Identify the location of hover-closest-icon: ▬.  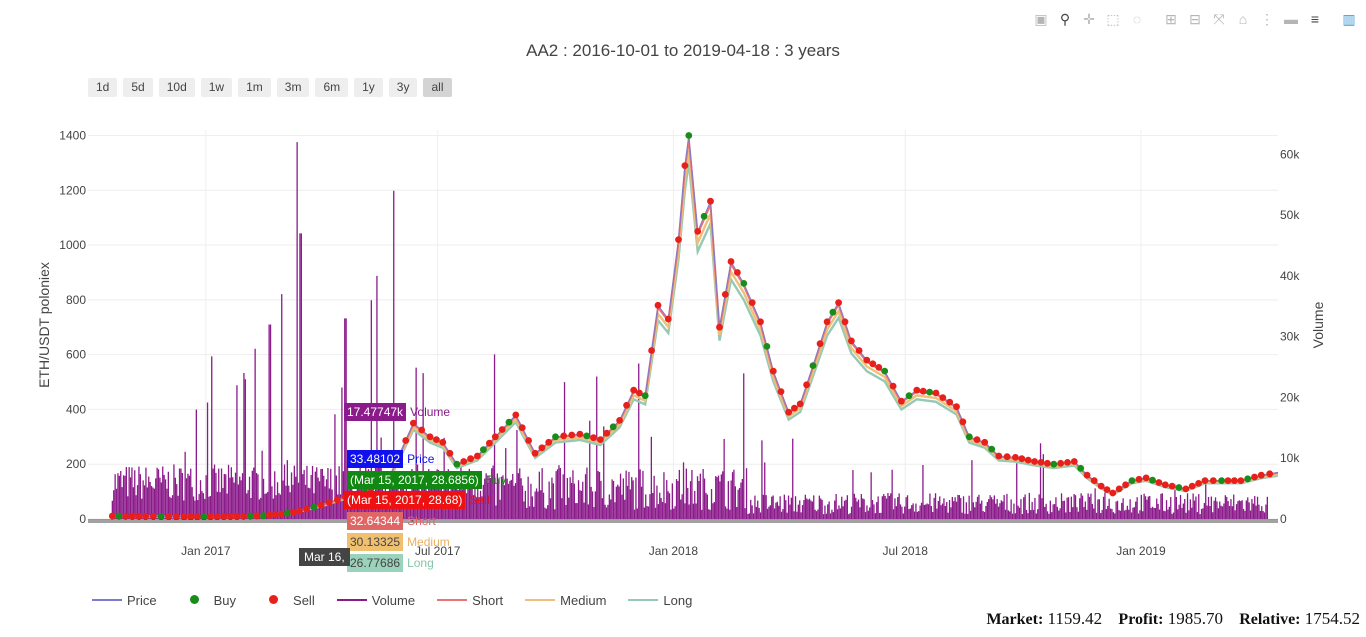
(1291, 19).